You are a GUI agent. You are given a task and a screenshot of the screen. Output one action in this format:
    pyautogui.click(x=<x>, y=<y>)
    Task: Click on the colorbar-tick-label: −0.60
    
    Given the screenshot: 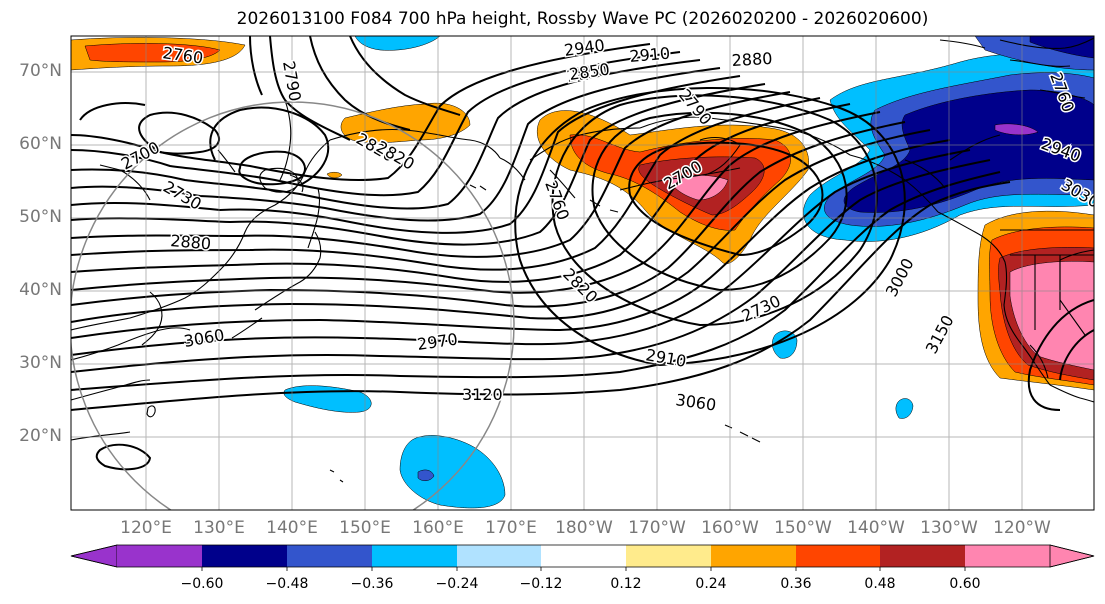 What is the action you would take?
    pyautogui.click(x=202, y=584)
    